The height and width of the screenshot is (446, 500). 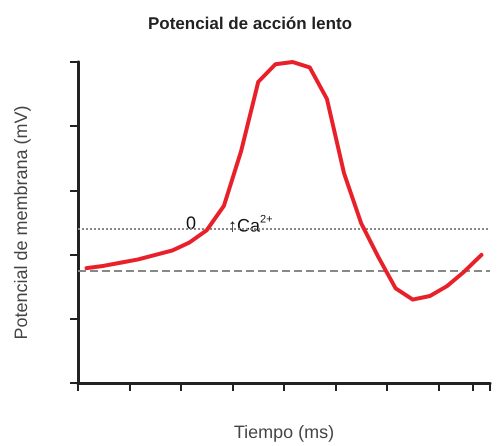 I want to click on y-axis-title: Potencial de membrana (mV), so click(x=21, y=222).